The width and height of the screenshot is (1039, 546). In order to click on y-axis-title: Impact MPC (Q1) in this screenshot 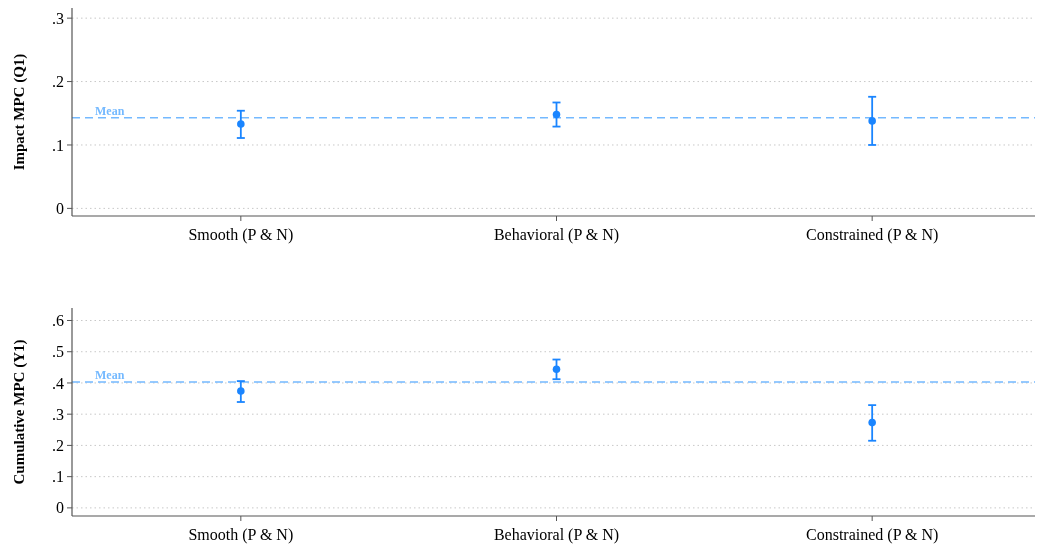, I will do `click(19, 112)`.